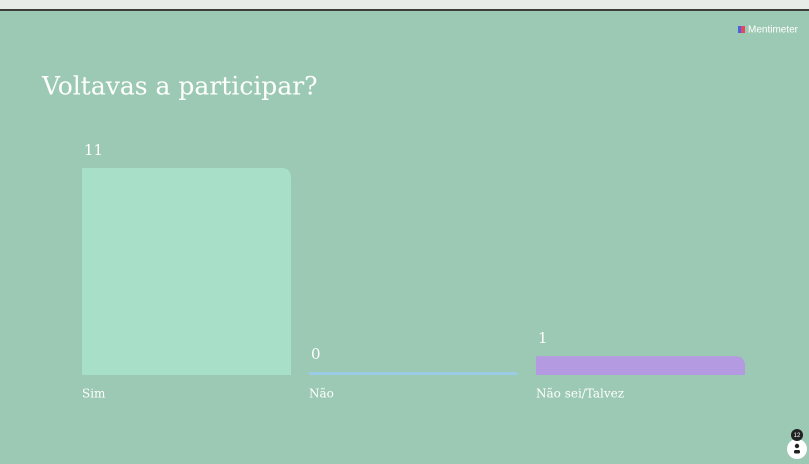 This screenshot has height=464, width=809. Describe the element at coordinates (179, 86) in the screenshot. I see `chart-title: Voltavas a participar?` at that location.